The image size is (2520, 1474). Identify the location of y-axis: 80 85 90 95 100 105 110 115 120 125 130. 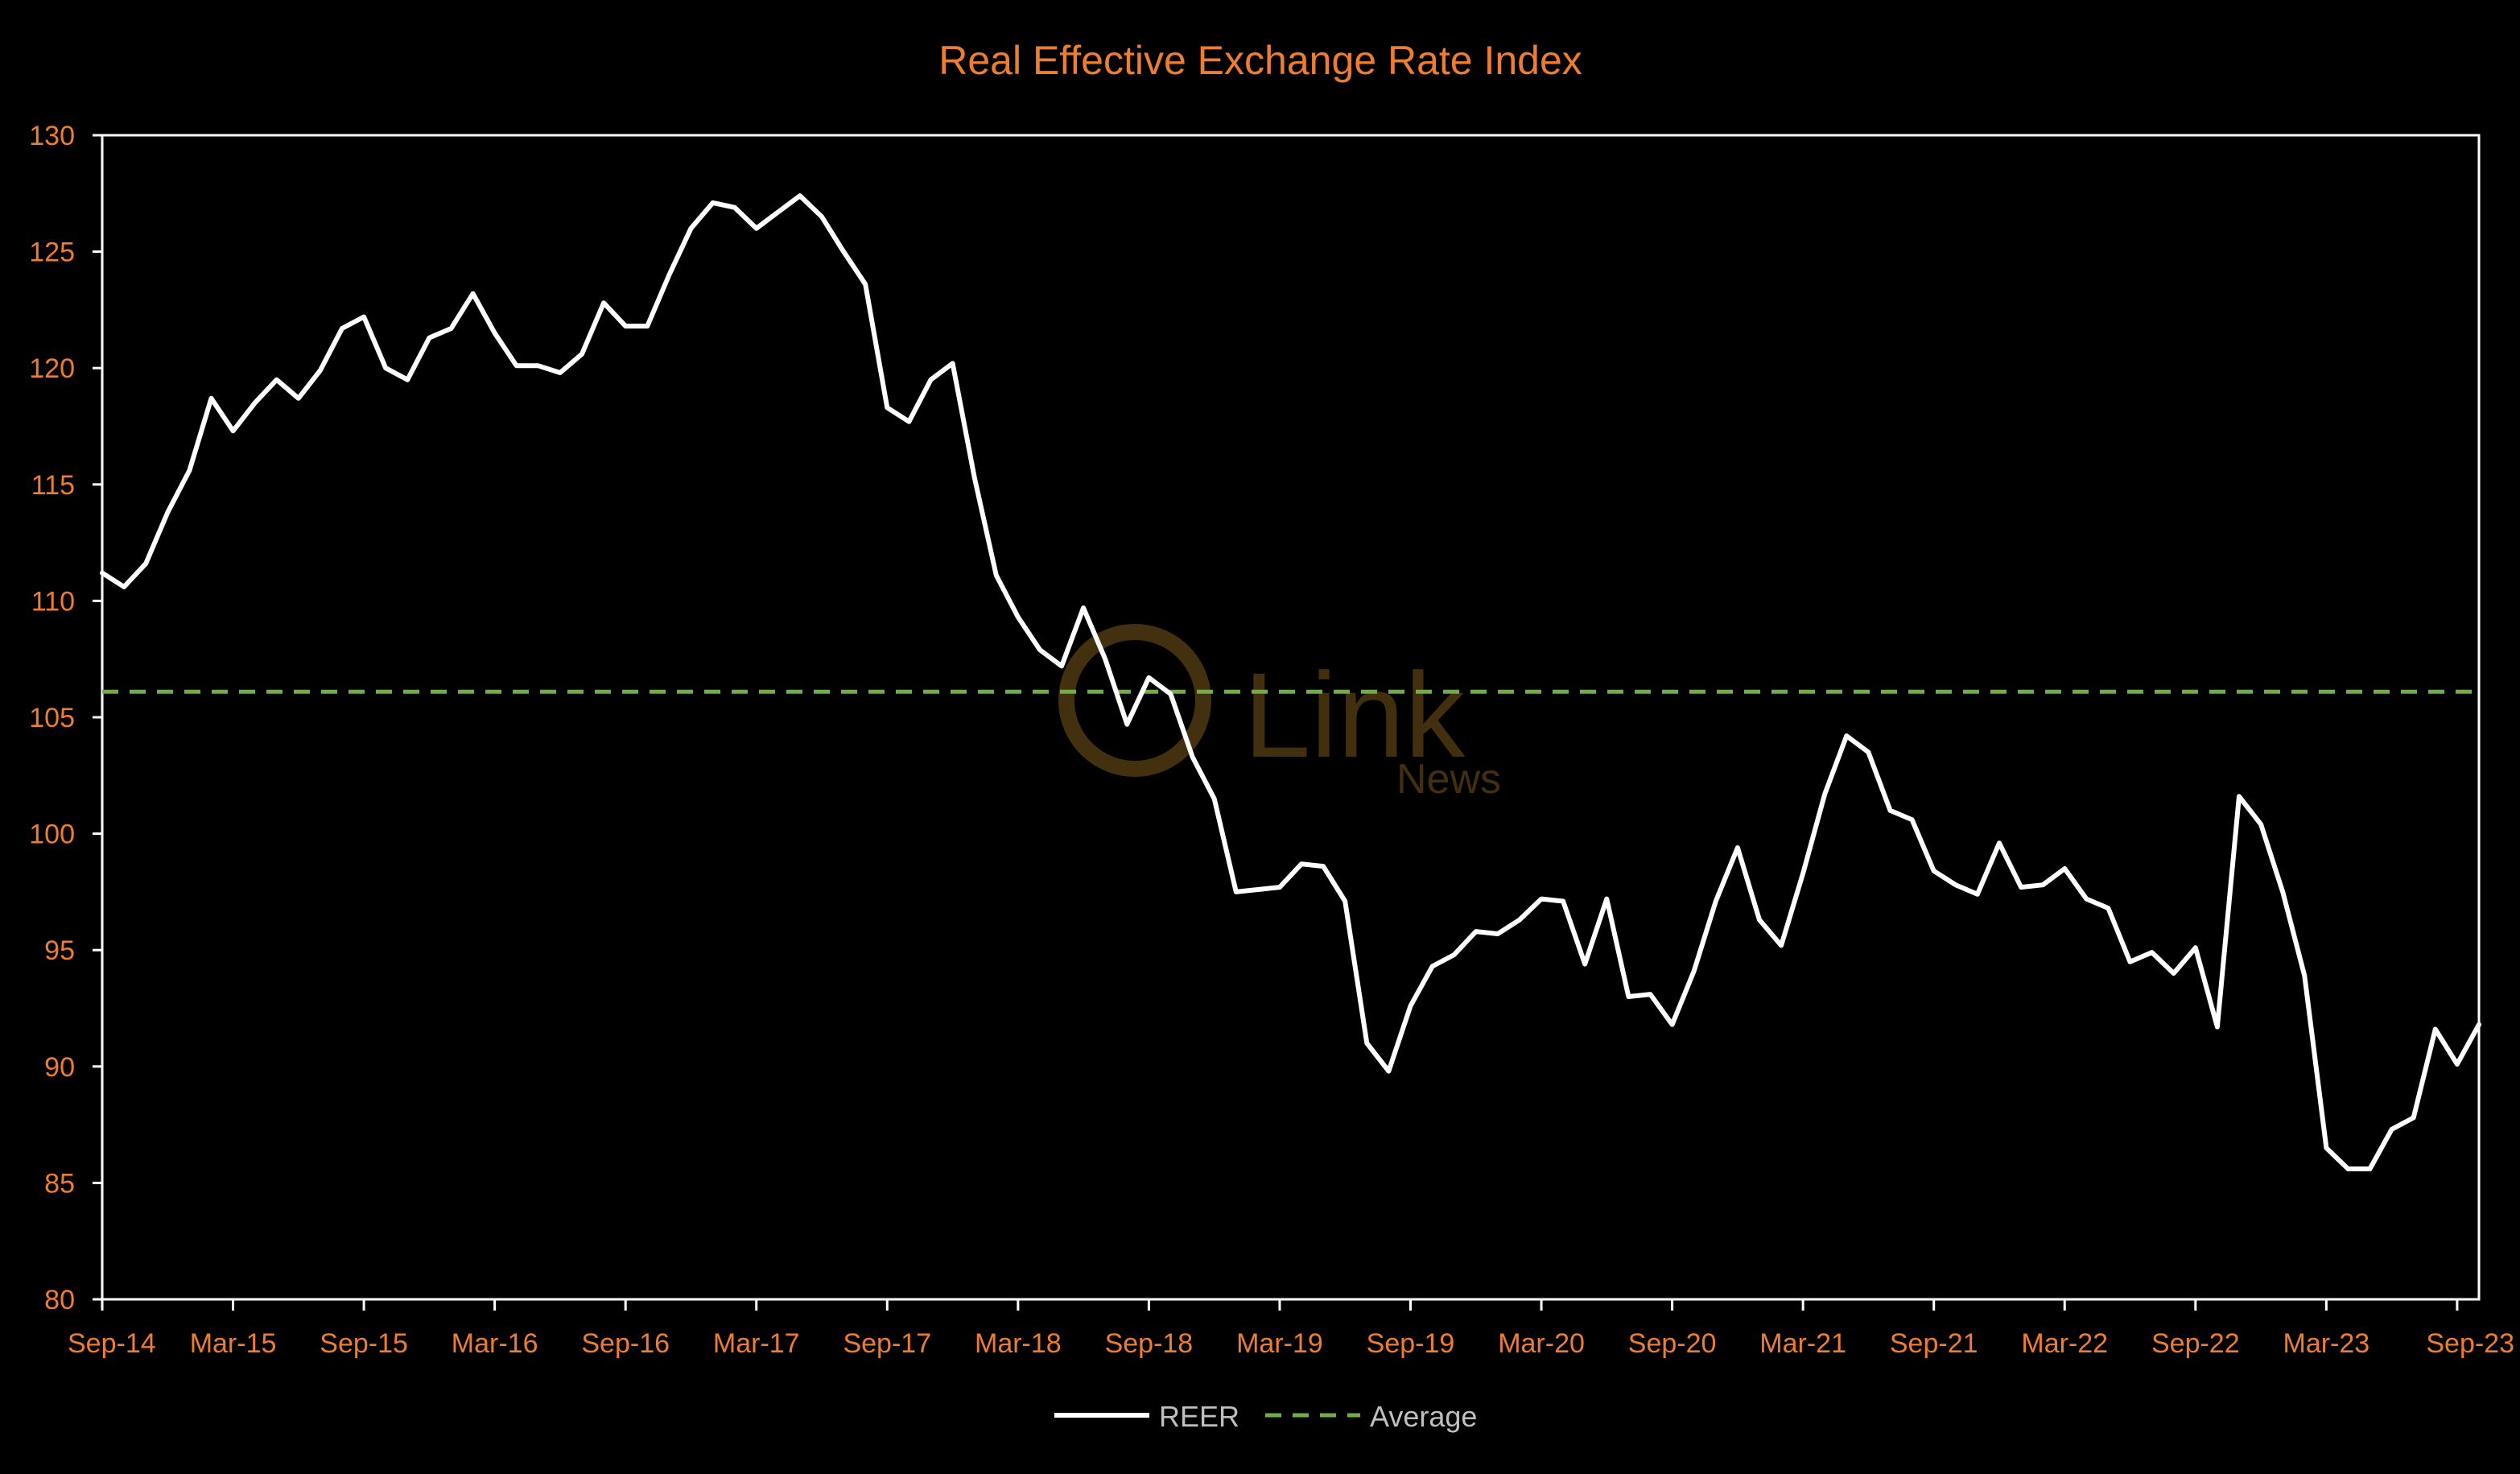
(65, 718).